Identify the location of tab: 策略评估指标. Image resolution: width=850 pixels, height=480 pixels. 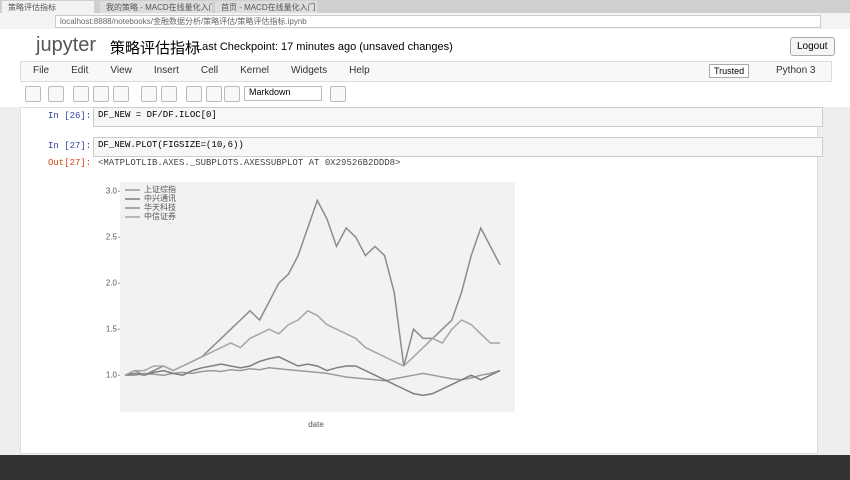
(48, 7).